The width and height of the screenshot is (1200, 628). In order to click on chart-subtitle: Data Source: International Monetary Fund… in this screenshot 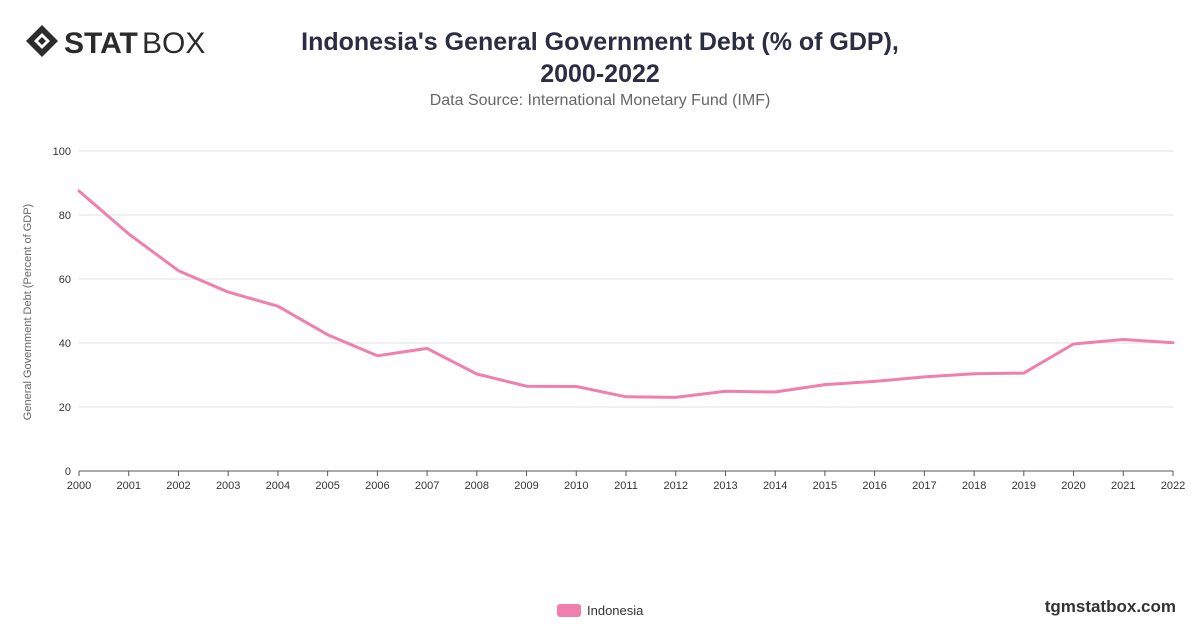, I will do `click(600, 100)`.